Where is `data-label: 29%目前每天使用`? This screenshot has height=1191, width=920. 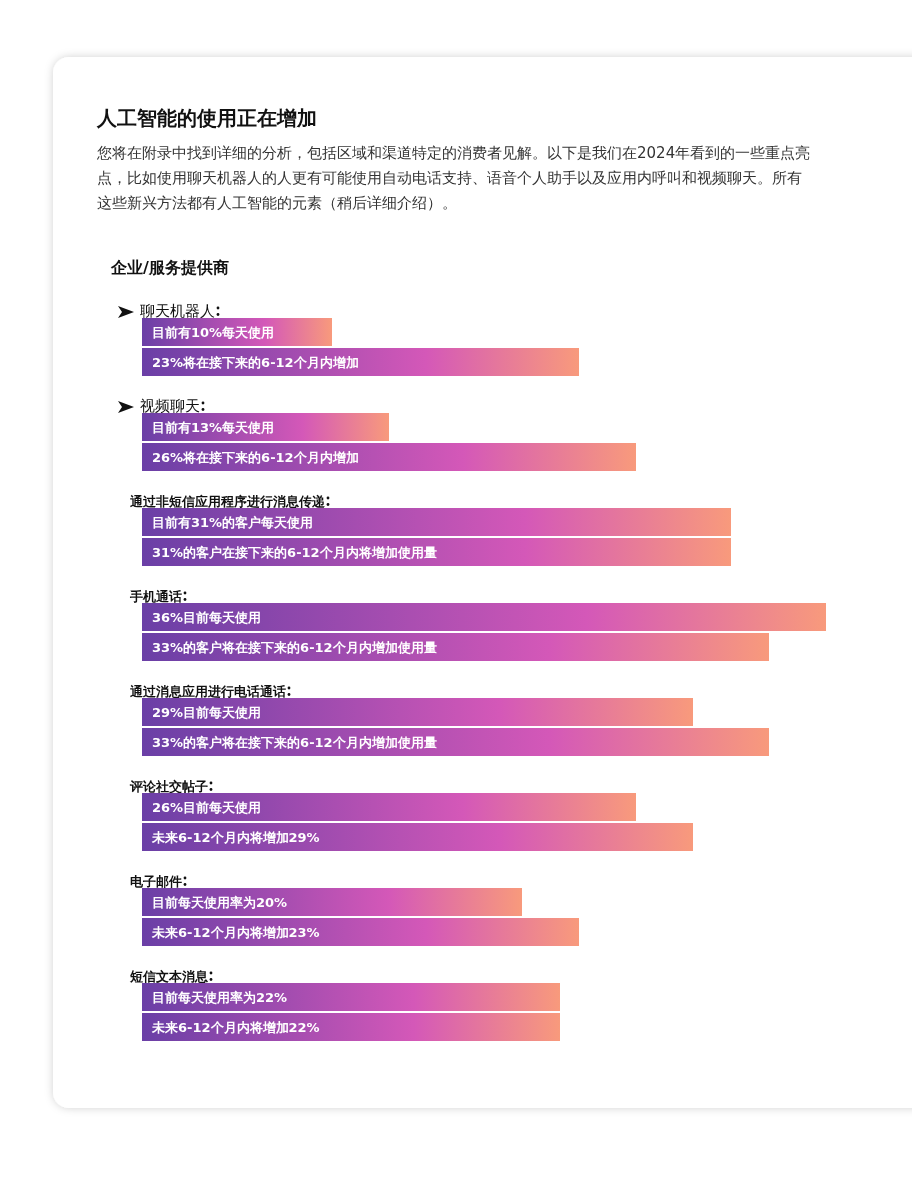 data-label: 29%目前每天使用 is located at coordinates (207, 712).